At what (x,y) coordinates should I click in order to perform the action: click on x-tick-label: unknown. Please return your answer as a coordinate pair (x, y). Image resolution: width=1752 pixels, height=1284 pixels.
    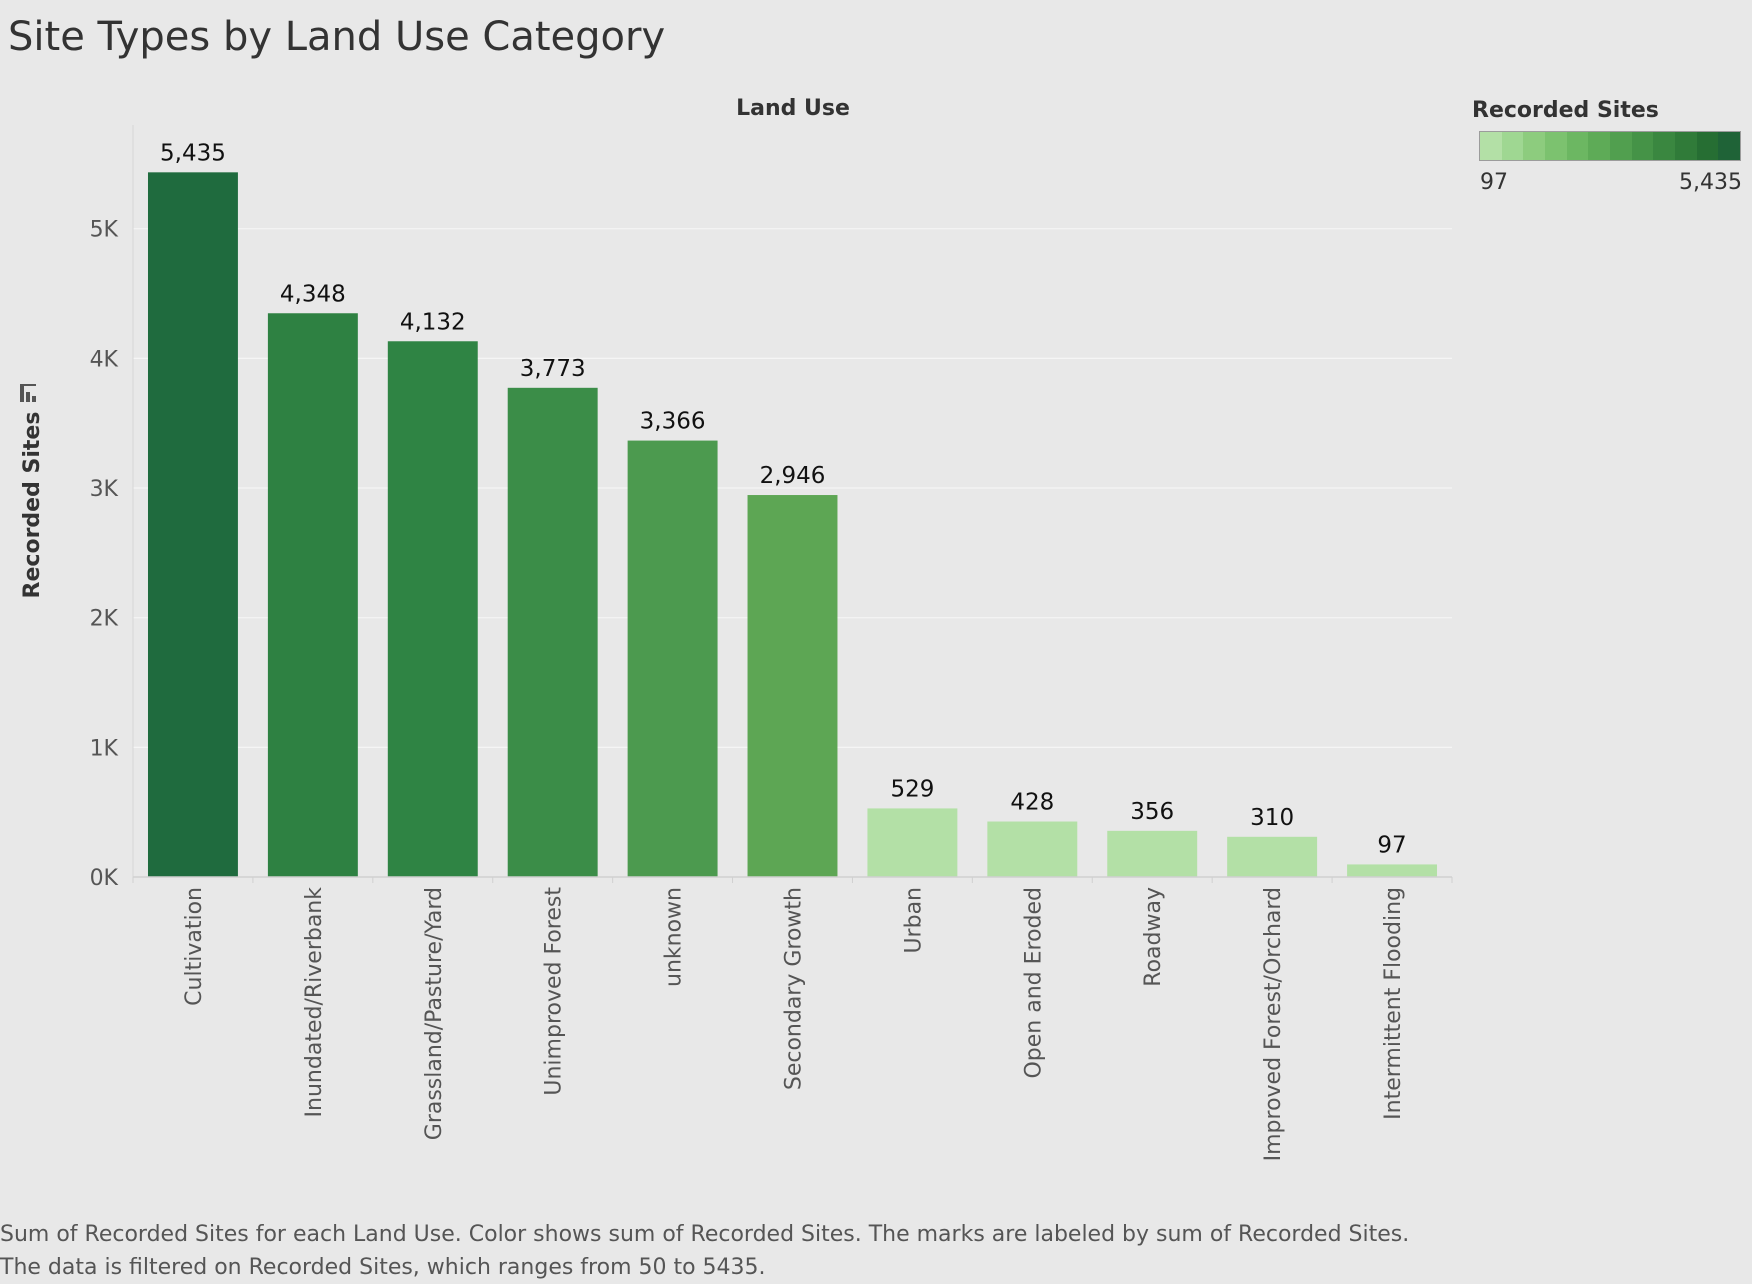
    Looking at the image, I should click on (674, 937).